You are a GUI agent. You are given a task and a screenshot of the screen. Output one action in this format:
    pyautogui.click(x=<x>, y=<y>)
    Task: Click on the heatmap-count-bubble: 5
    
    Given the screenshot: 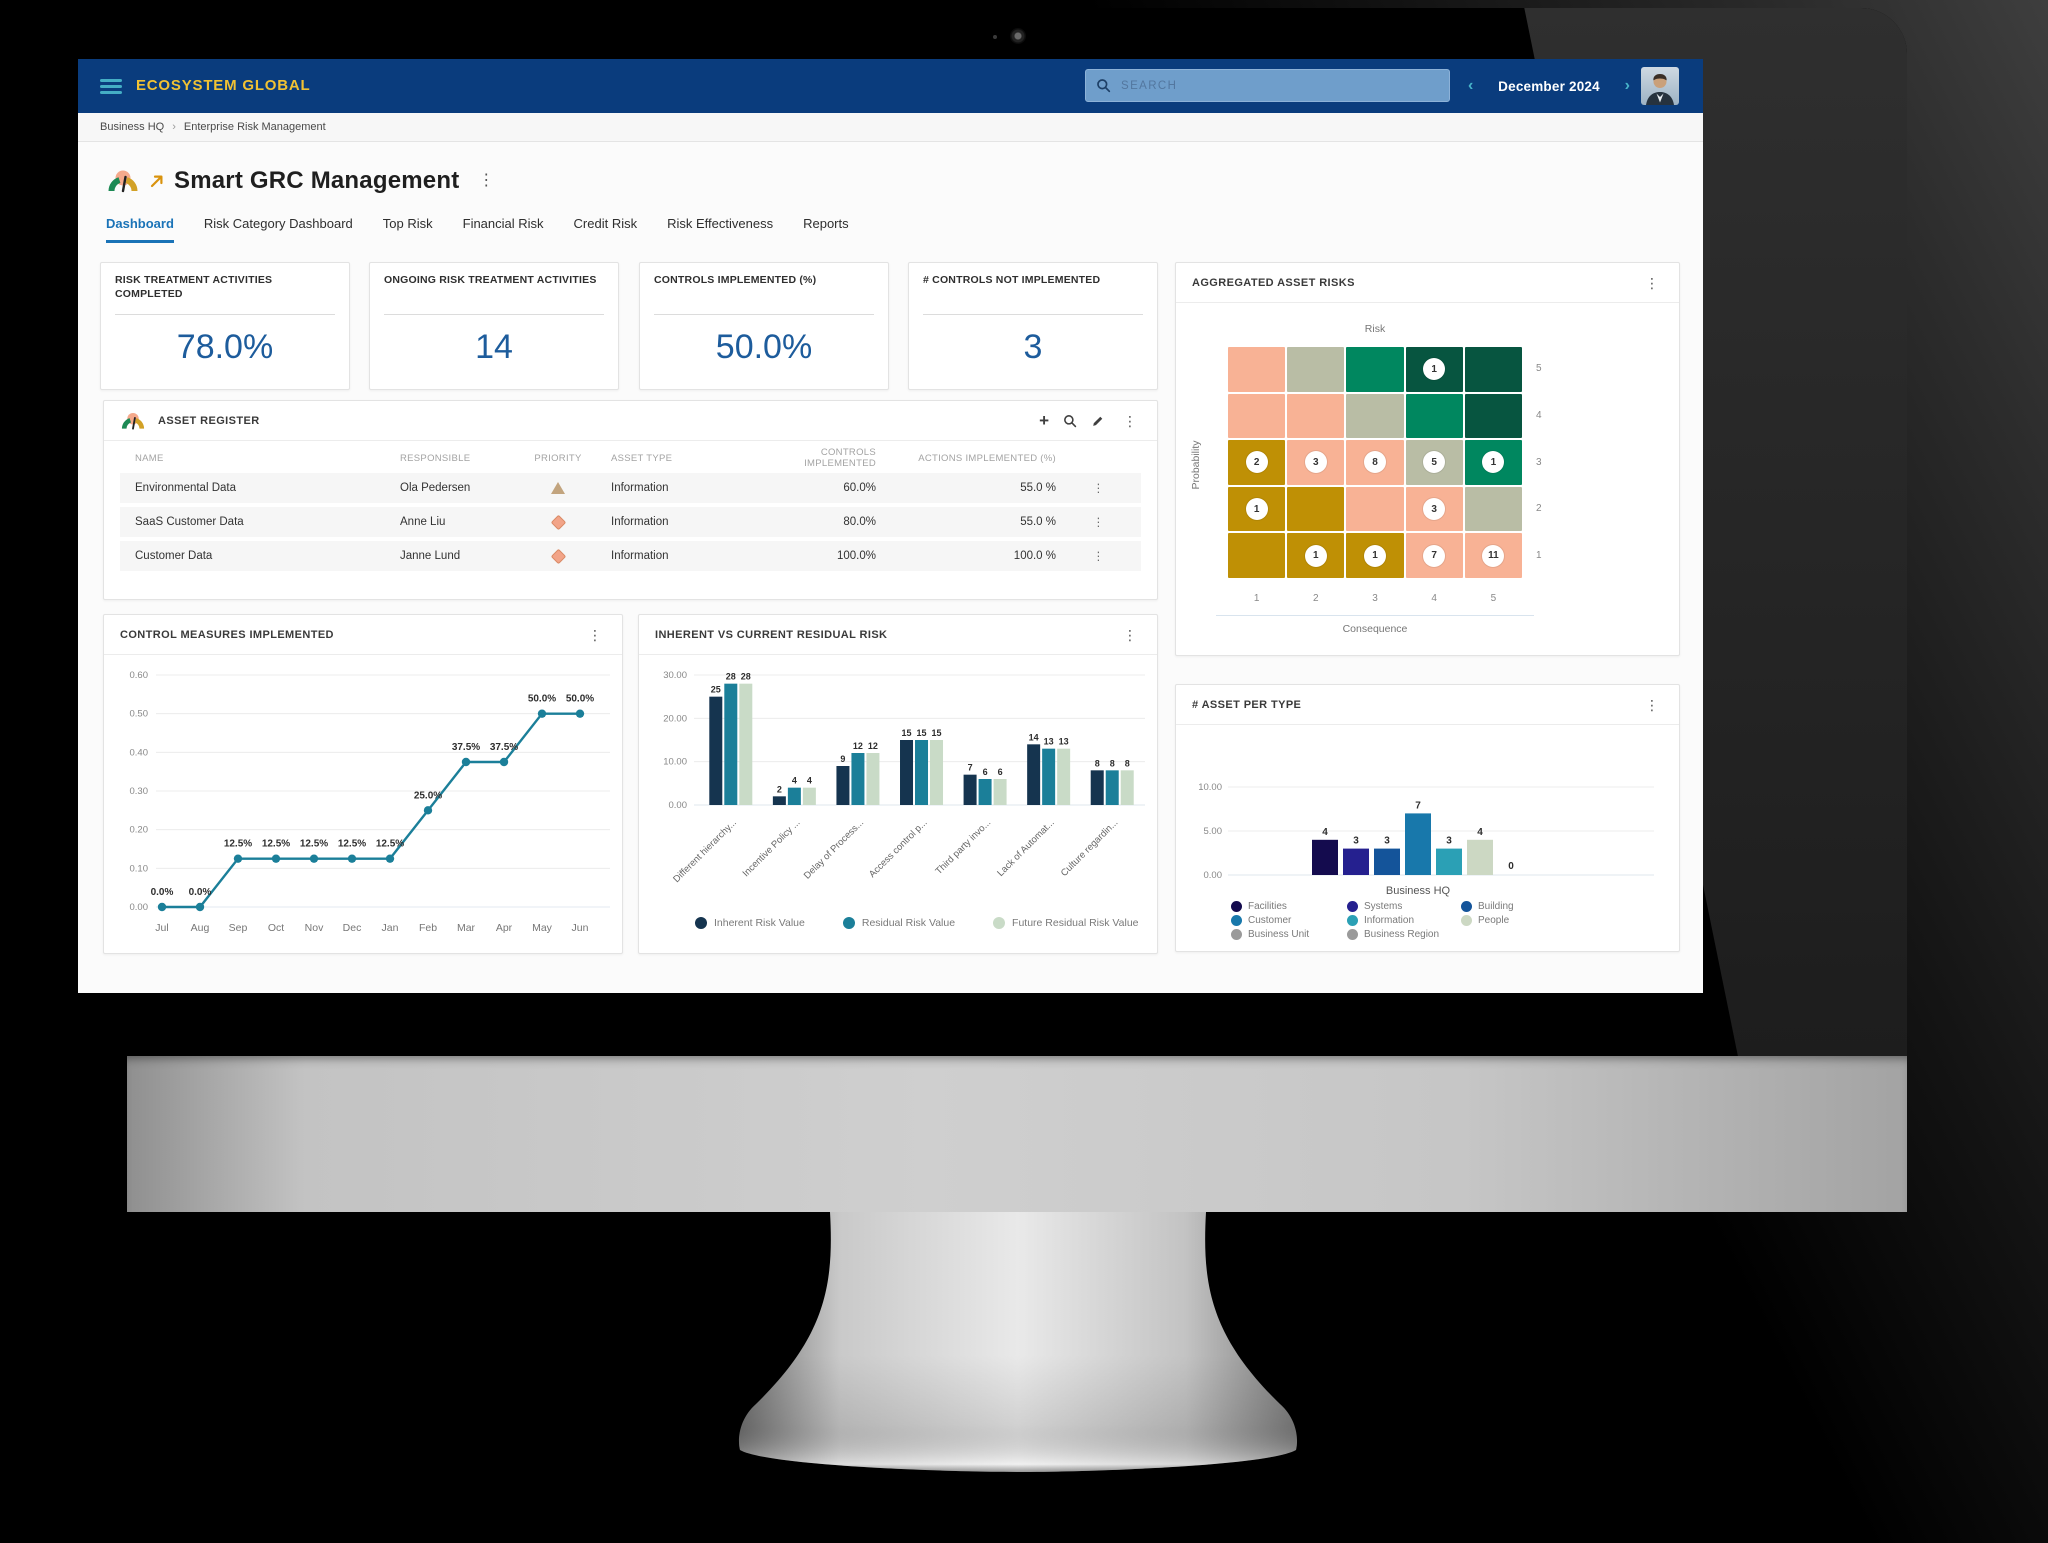 What is the action you would take?
    pyautogui.click(x=1434, y=462)
    